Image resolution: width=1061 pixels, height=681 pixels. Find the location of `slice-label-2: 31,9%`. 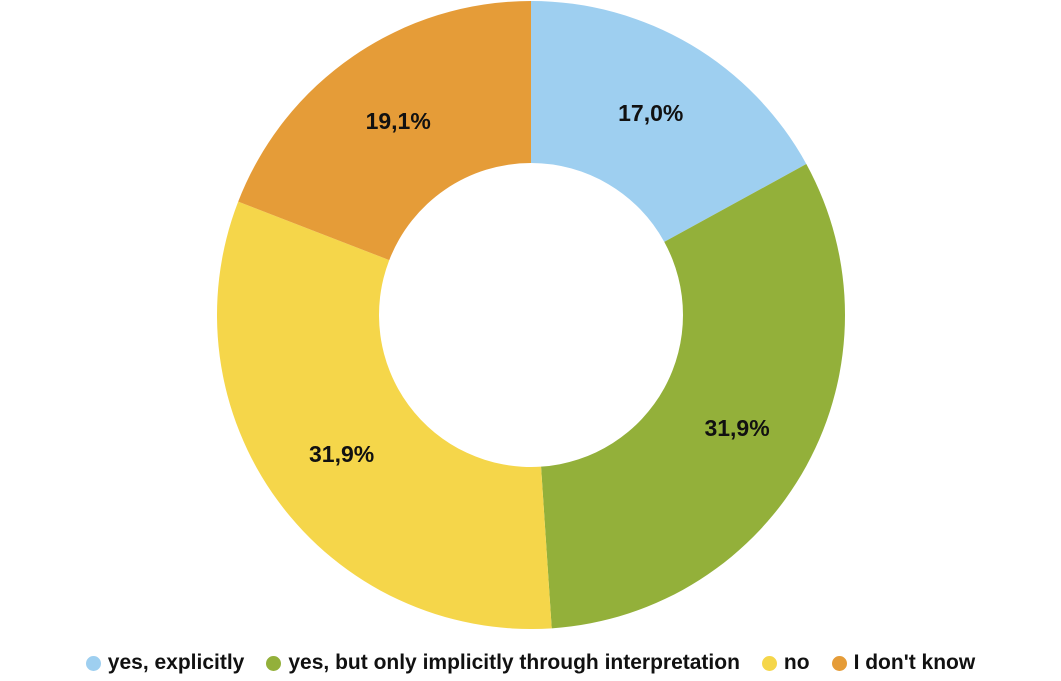

slice-label-2: 31,9% is located at coordinates (736, 428).